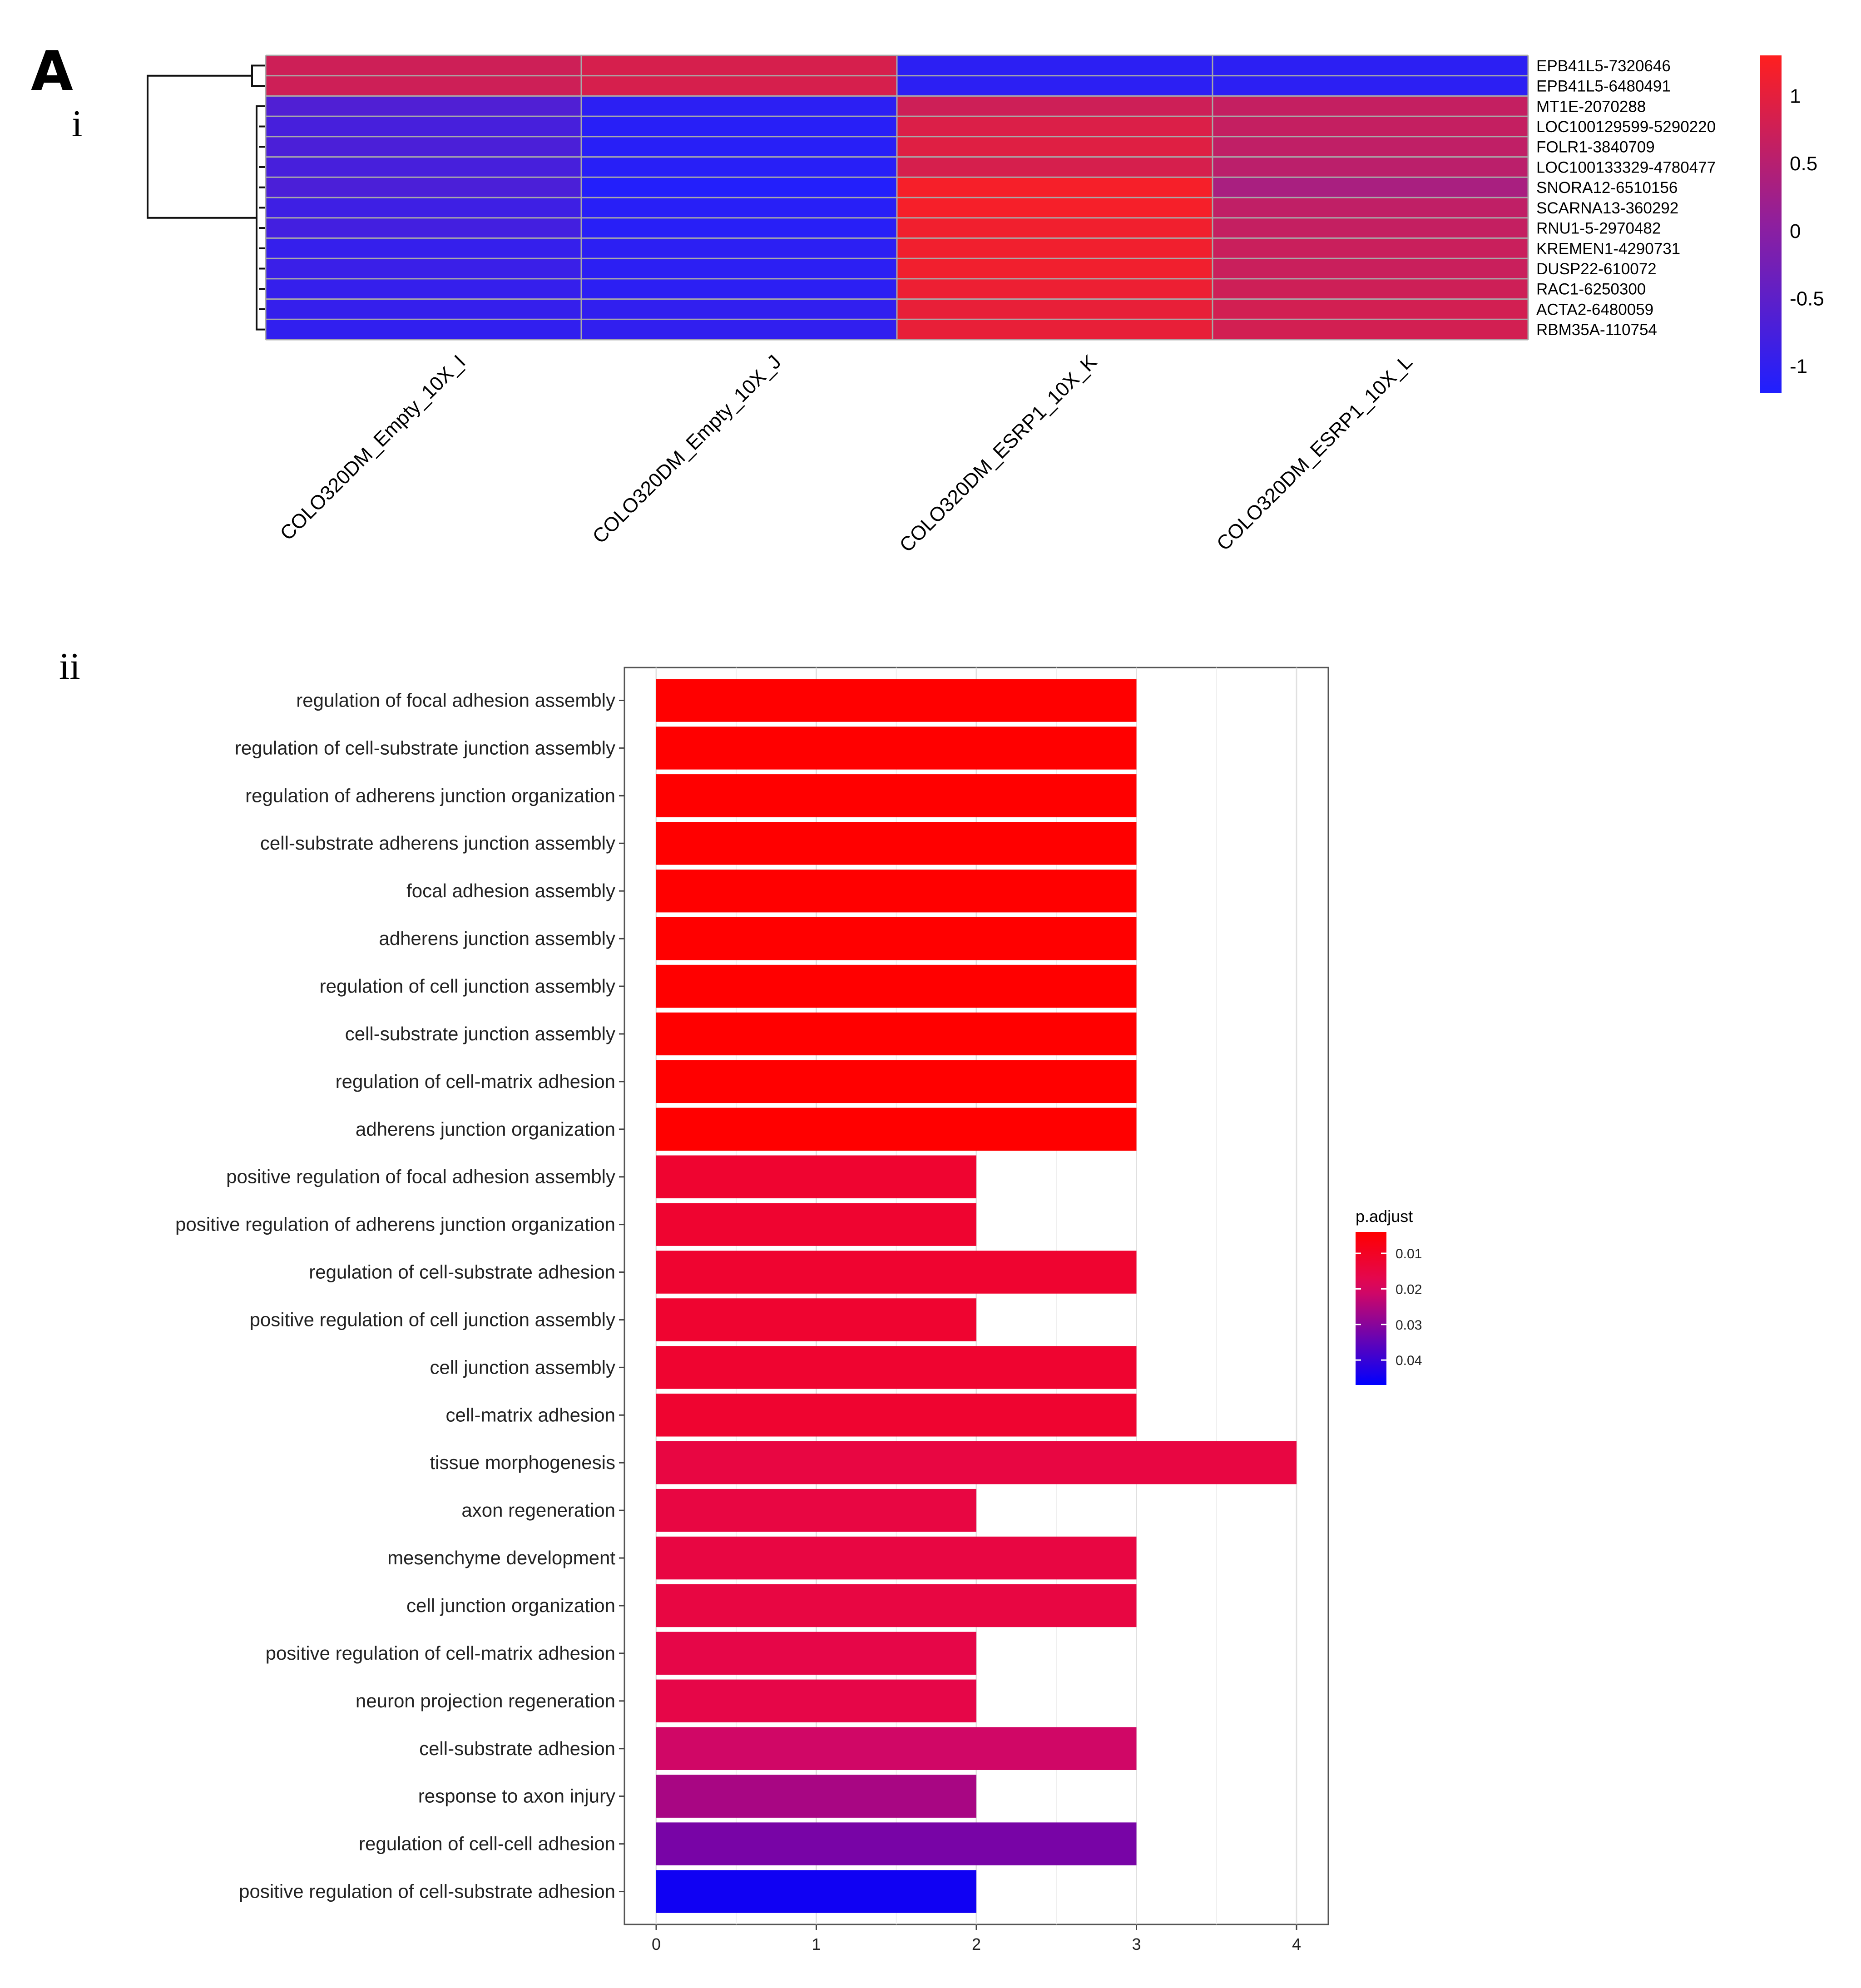  What do you see at coordinates (69, 666) in the screenshot?
I see `panel-ii-label: ii` at bounding box center [69, 666].